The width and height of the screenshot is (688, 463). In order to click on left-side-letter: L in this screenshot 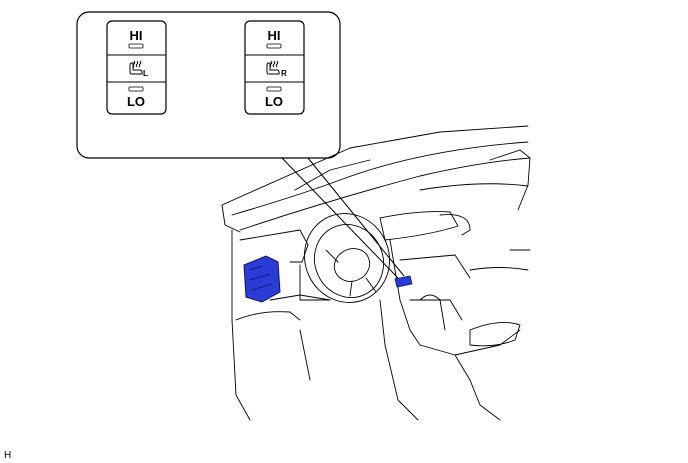, I will do `click(145, 73)`.